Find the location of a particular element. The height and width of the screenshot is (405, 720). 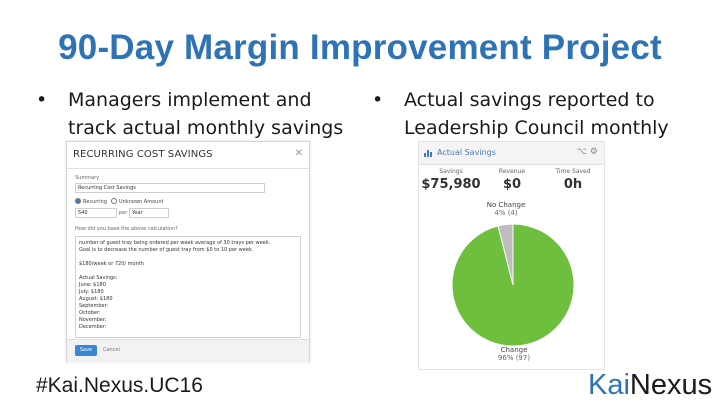

widget-title: Actual Savings is located at coordinates (466, 152).